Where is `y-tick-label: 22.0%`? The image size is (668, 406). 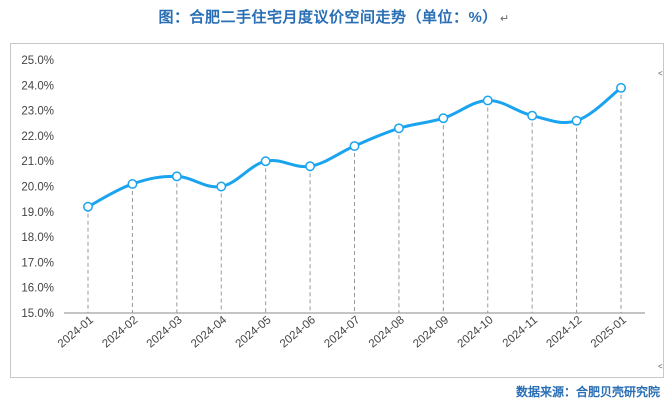
y-tick-label: 22.0% is located at coordinates (37, 137).